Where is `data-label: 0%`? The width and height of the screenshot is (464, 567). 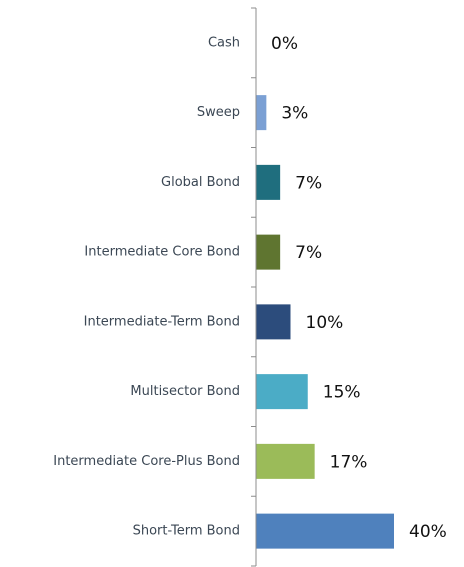 data-label: 0% is located at coordinates (284, 44).